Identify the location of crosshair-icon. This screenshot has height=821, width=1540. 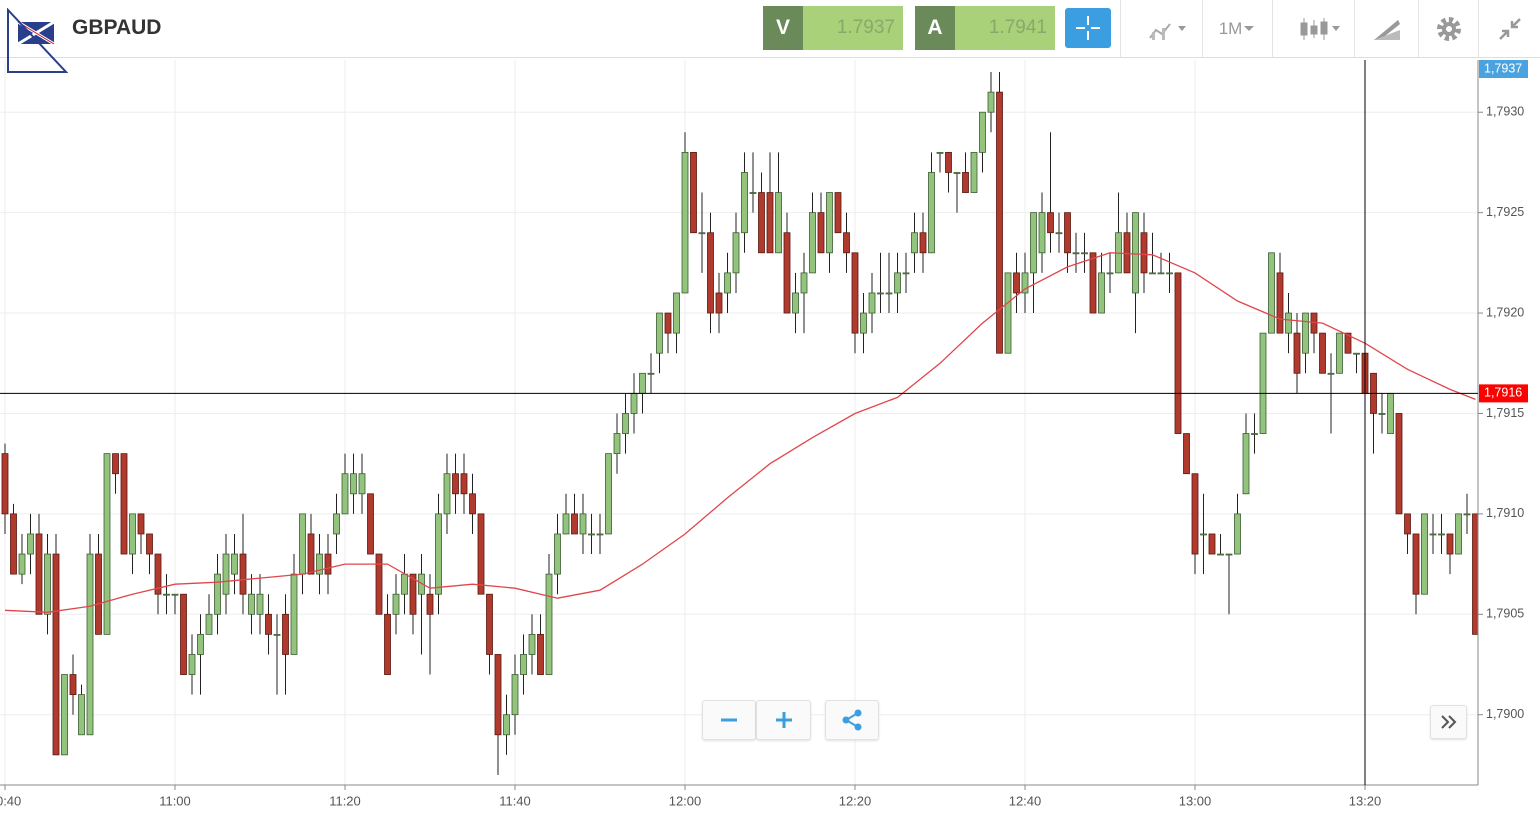
(1088, 28).